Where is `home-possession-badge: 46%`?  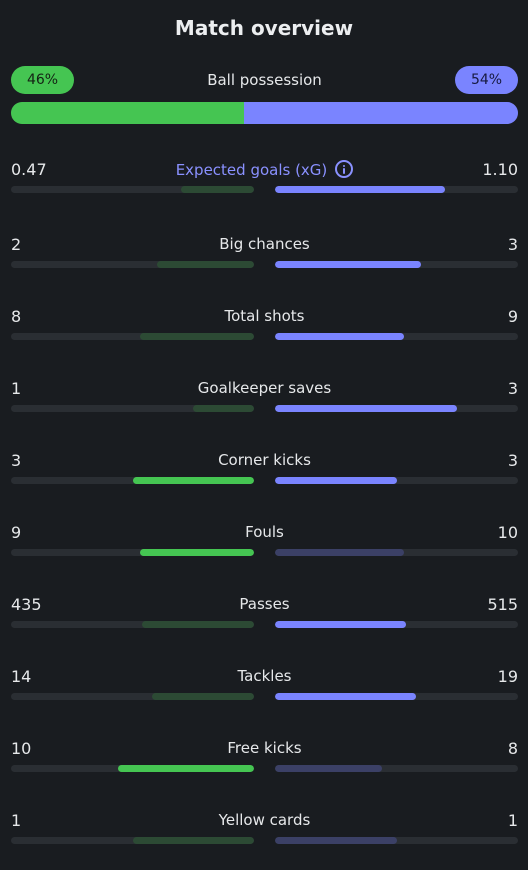 home-possession-badge: 46% is located at coordinates (42, 80).